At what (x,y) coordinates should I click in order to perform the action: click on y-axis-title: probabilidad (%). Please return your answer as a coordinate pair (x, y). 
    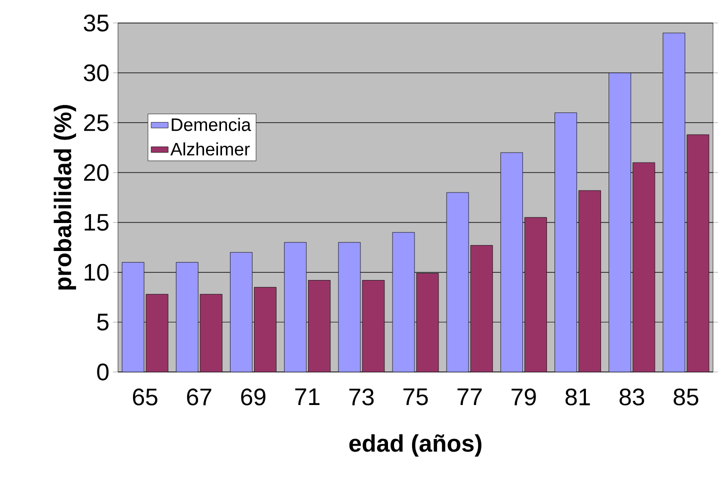
    Looking at the image, I should click on (65, 197).